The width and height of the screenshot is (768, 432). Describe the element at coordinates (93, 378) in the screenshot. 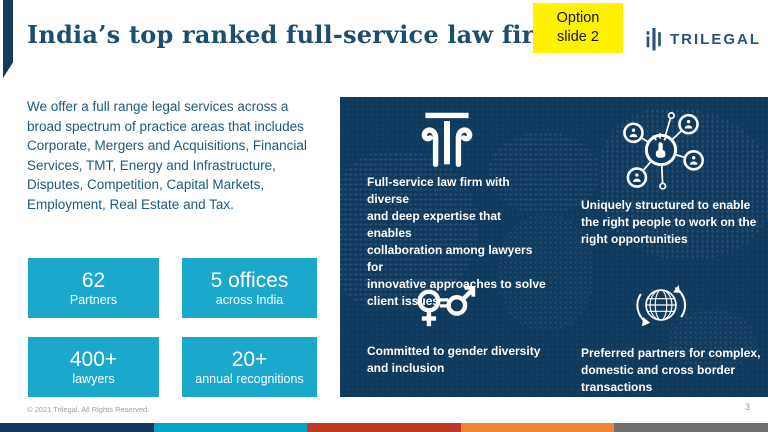

I see `stat-label: lawyers` at that location.